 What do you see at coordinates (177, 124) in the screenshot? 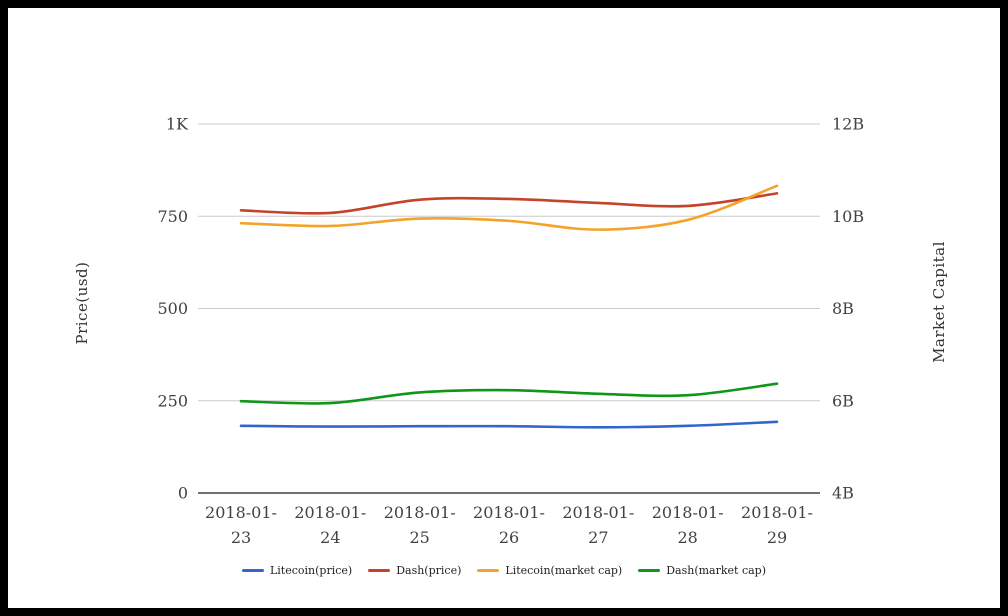
I see `left-axis-tick-label: 1K` at bounding box center [177, 124].